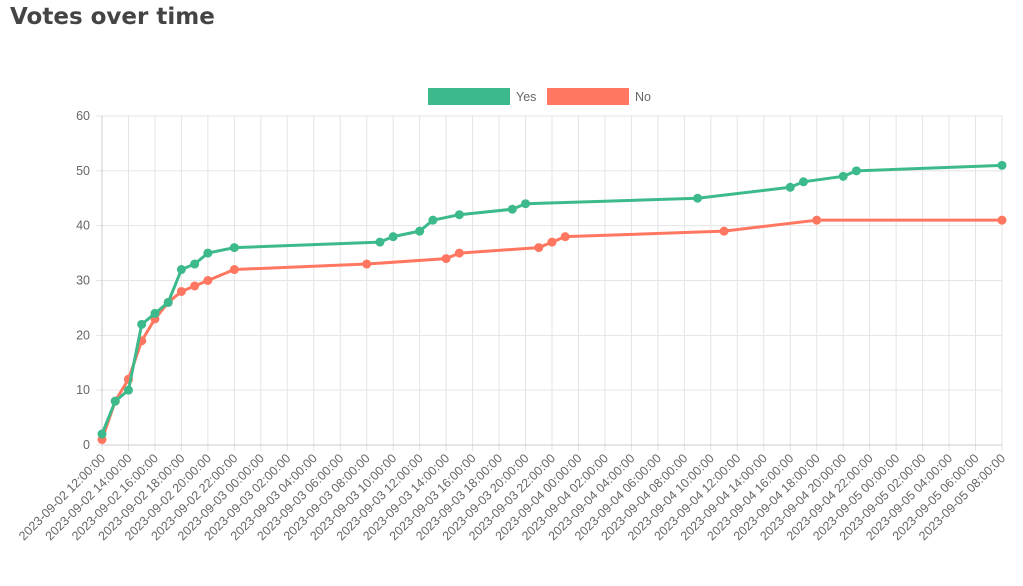 This screenshot has width=1023, height=586. What do you see at coordinates (83, 171) in the screenshot?
I see `y-tick-label: 50` at bounding box center [83, 171].